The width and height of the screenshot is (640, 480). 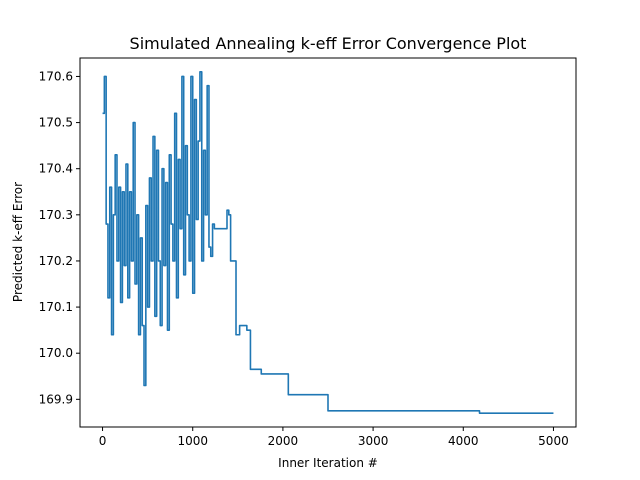 What do you see at coordinates (373, 441) in the screenshot?
I see `x-tick-label: 3000` at bounding box center [373, 441].